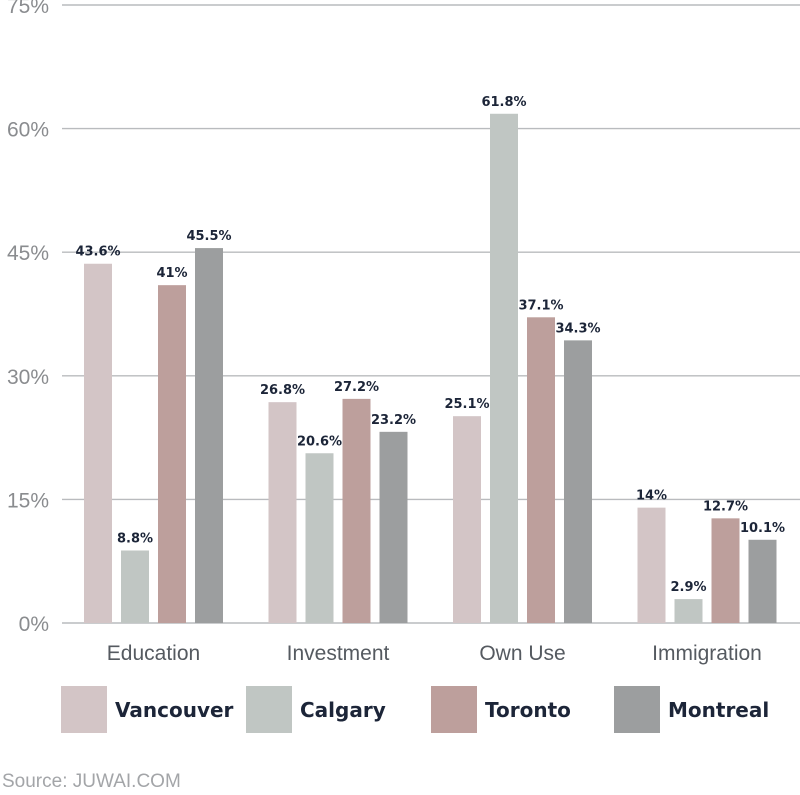  I want to click on legend-item-vancouver: Vancouver, so click(147, 709).